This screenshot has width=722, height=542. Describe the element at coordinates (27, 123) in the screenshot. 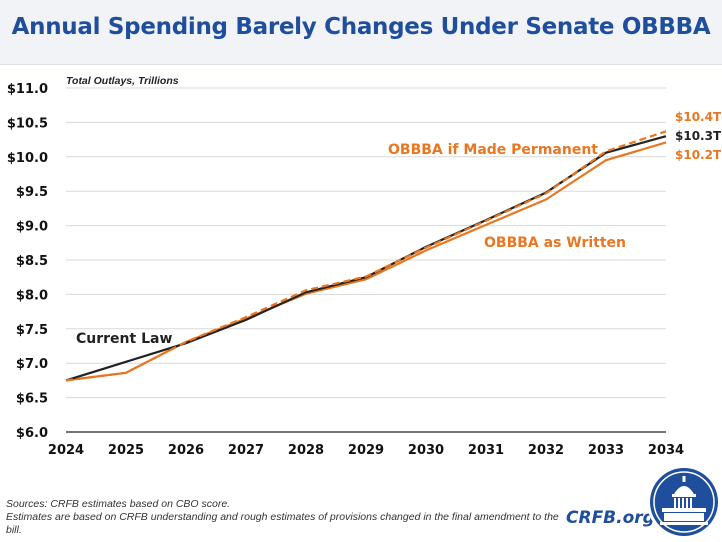

I see `y-tick-label: $10.5` at that location.